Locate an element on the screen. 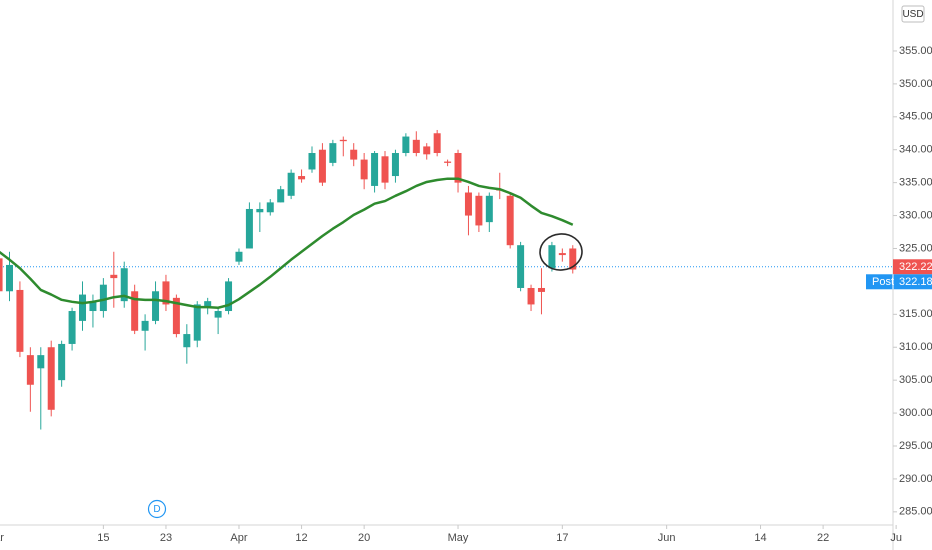 This screenshot has width=932, height=550. interval-marker-text: D is located at coordinates (156, 509).